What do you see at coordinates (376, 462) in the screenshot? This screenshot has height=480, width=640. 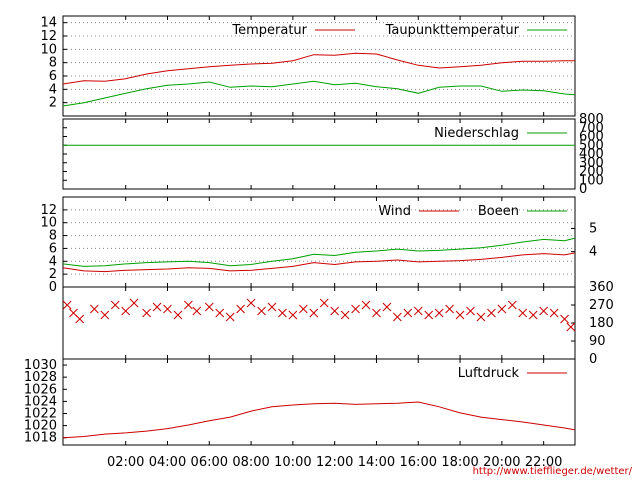 I see `x-tick-label: 14:00` at bounding box center [376, 462].